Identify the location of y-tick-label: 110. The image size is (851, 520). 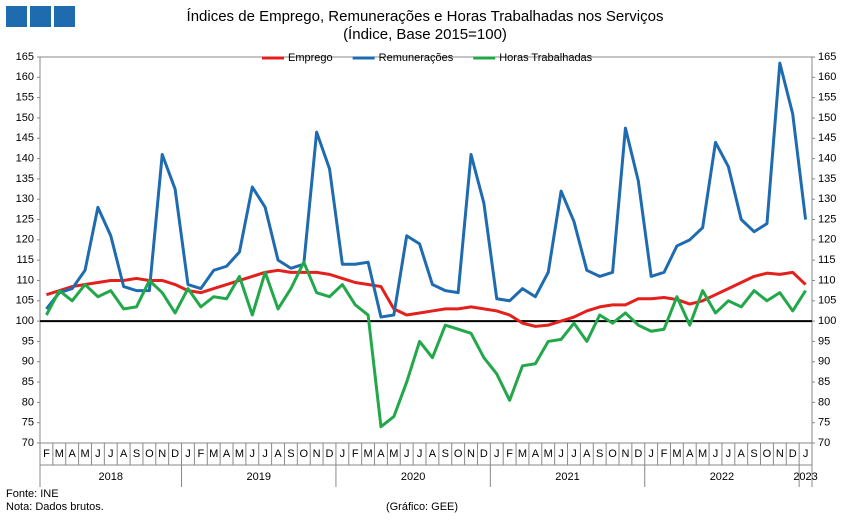
(25, 280).